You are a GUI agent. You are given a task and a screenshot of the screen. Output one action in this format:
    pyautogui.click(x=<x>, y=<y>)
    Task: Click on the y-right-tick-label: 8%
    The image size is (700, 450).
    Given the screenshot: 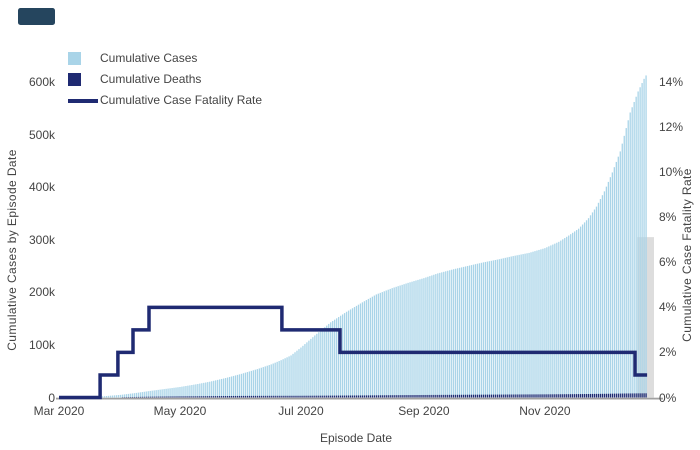 What is the action you would take?
    pyautogui.click(x=668, y=217)
    